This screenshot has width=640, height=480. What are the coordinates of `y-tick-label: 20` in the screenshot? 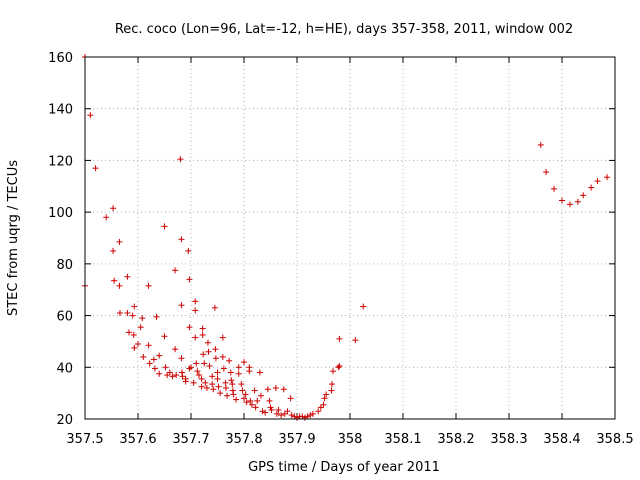 It's located at (64, 420).